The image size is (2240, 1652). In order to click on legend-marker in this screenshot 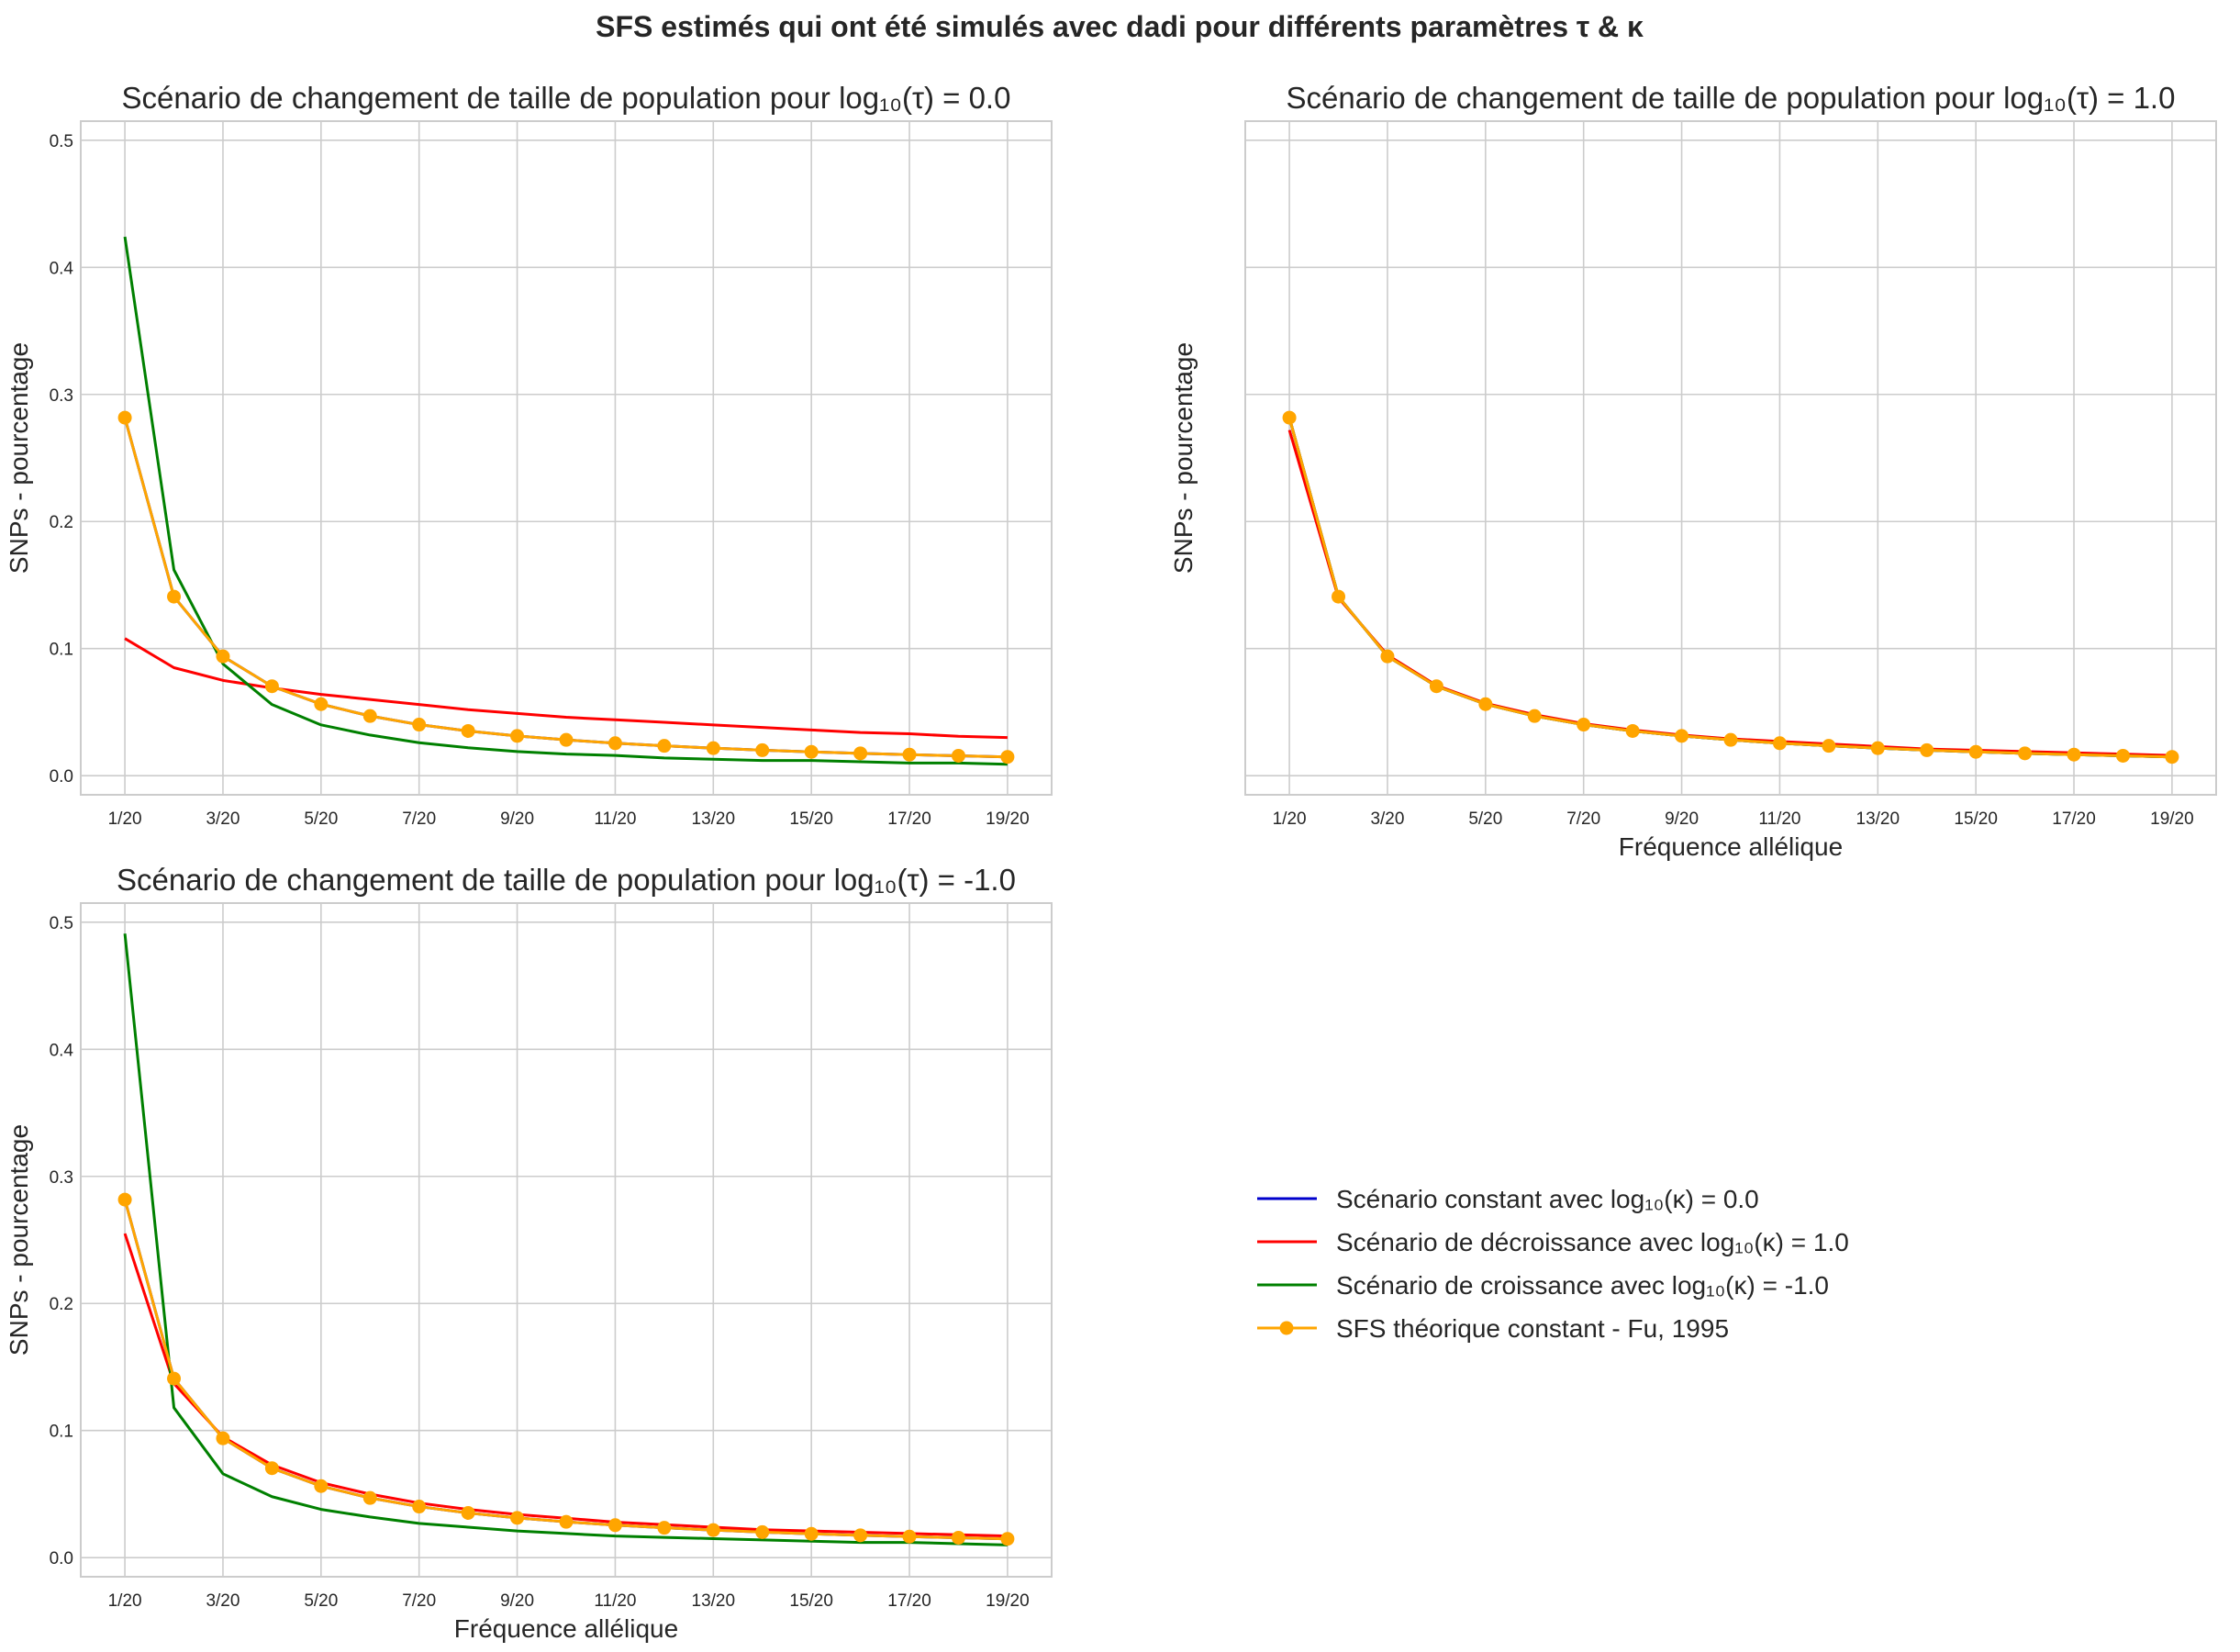, I will do `click(1286, 1328)`.